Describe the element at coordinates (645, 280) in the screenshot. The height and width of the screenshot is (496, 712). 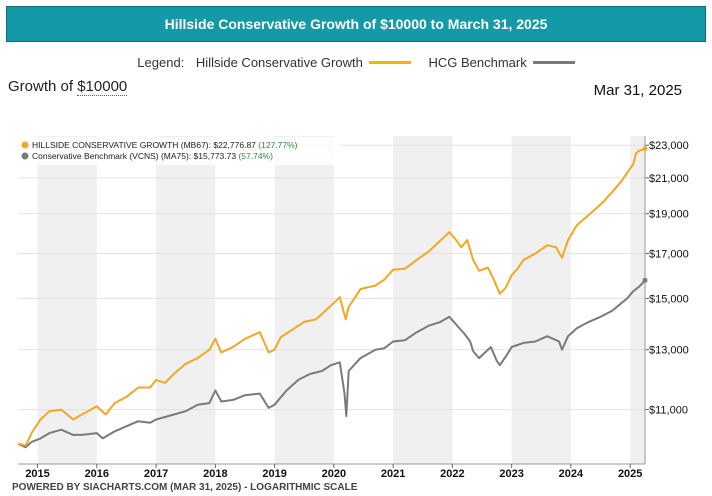
I see `series-endpoint-benchmark` at that location.